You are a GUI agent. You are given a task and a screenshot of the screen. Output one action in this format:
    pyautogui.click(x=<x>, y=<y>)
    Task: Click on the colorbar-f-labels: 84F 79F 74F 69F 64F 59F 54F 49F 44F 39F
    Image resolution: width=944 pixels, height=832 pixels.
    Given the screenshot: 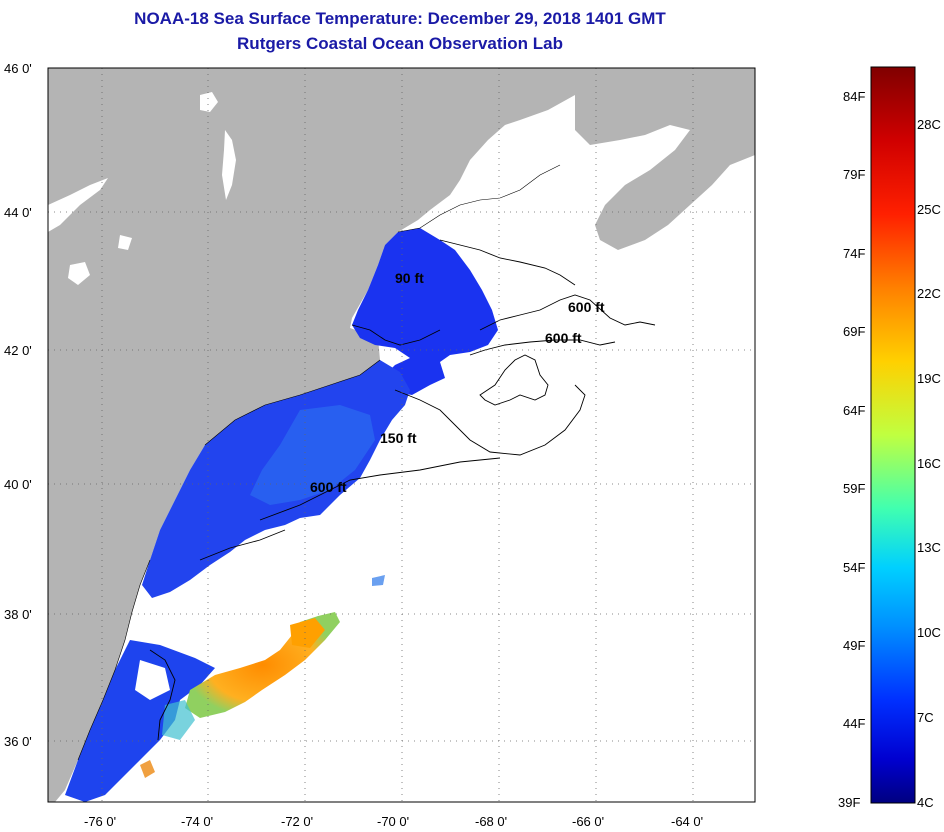 What is the action you would take?
    pyautogui.click(x=851, y=449)
    